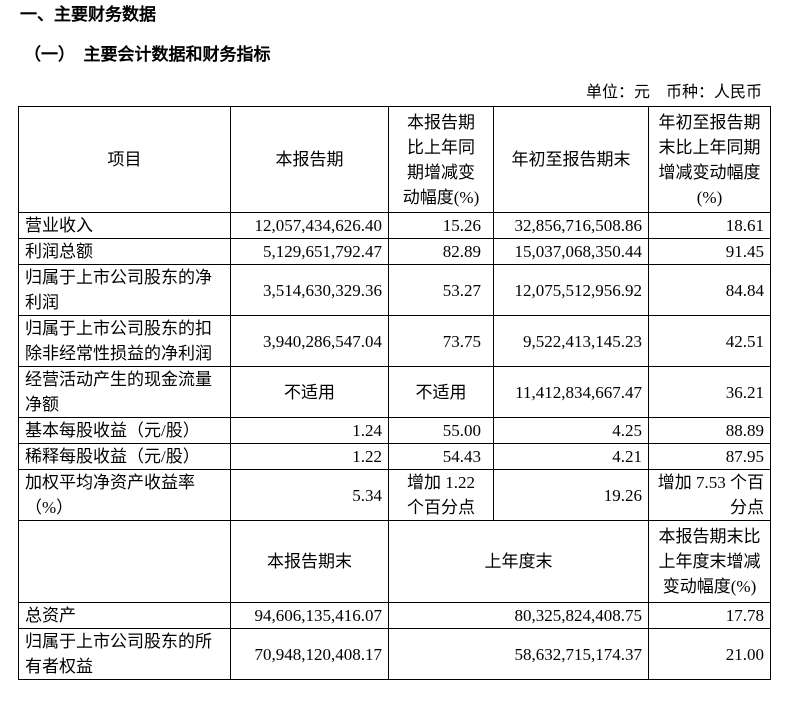 The width and height of the screenshot is (792, 701). I want to click on row-label: 加权平均净资产收益率（%）, so click(124, 495).